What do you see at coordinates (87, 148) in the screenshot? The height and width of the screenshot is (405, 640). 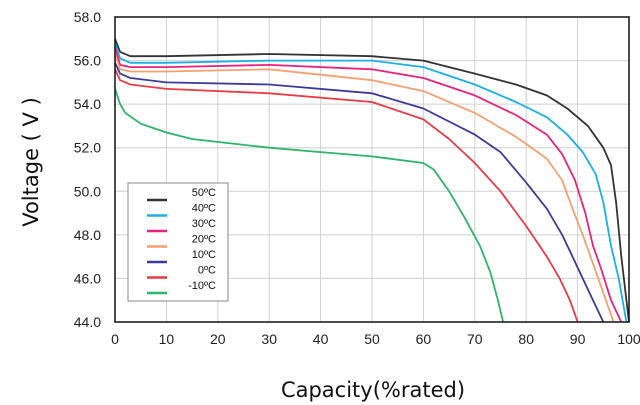 I see `y-tick-label: 52.0` at bounding box center [87, 148].